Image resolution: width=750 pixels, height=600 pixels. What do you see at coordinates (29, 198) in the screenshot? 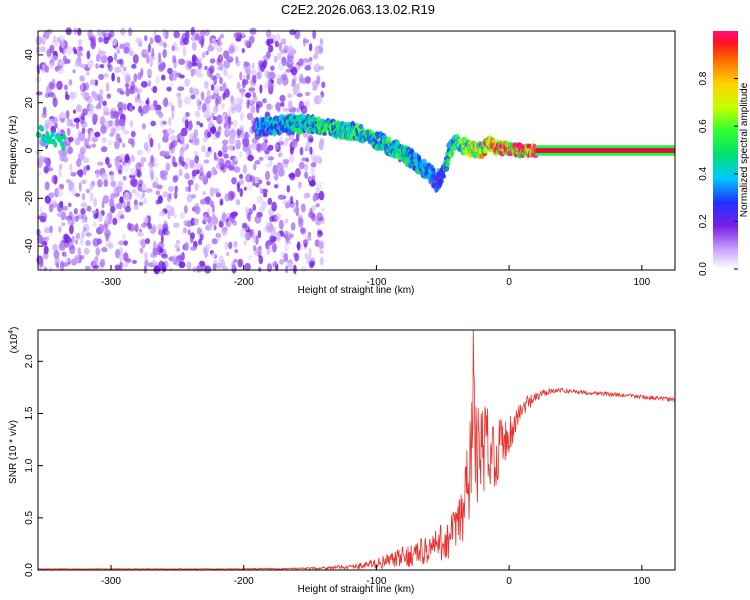
I see `y-tick-label: -20` at bounding box center [29, 198].